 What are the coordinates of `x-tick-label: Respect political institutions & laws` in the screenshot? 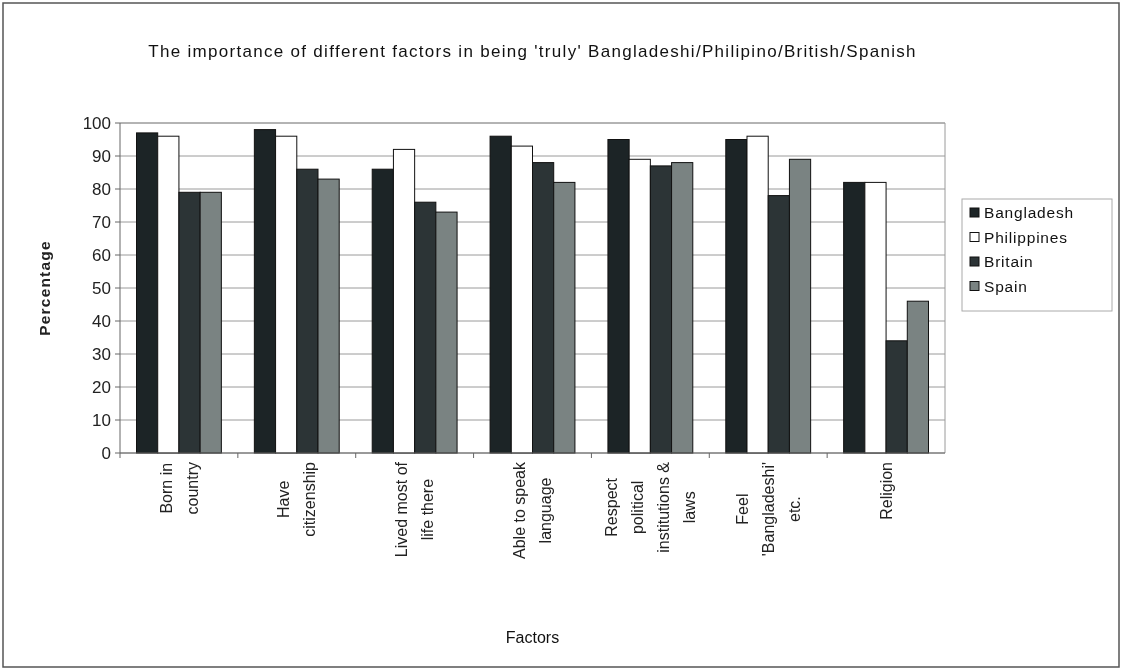 It's located at (650, 507).